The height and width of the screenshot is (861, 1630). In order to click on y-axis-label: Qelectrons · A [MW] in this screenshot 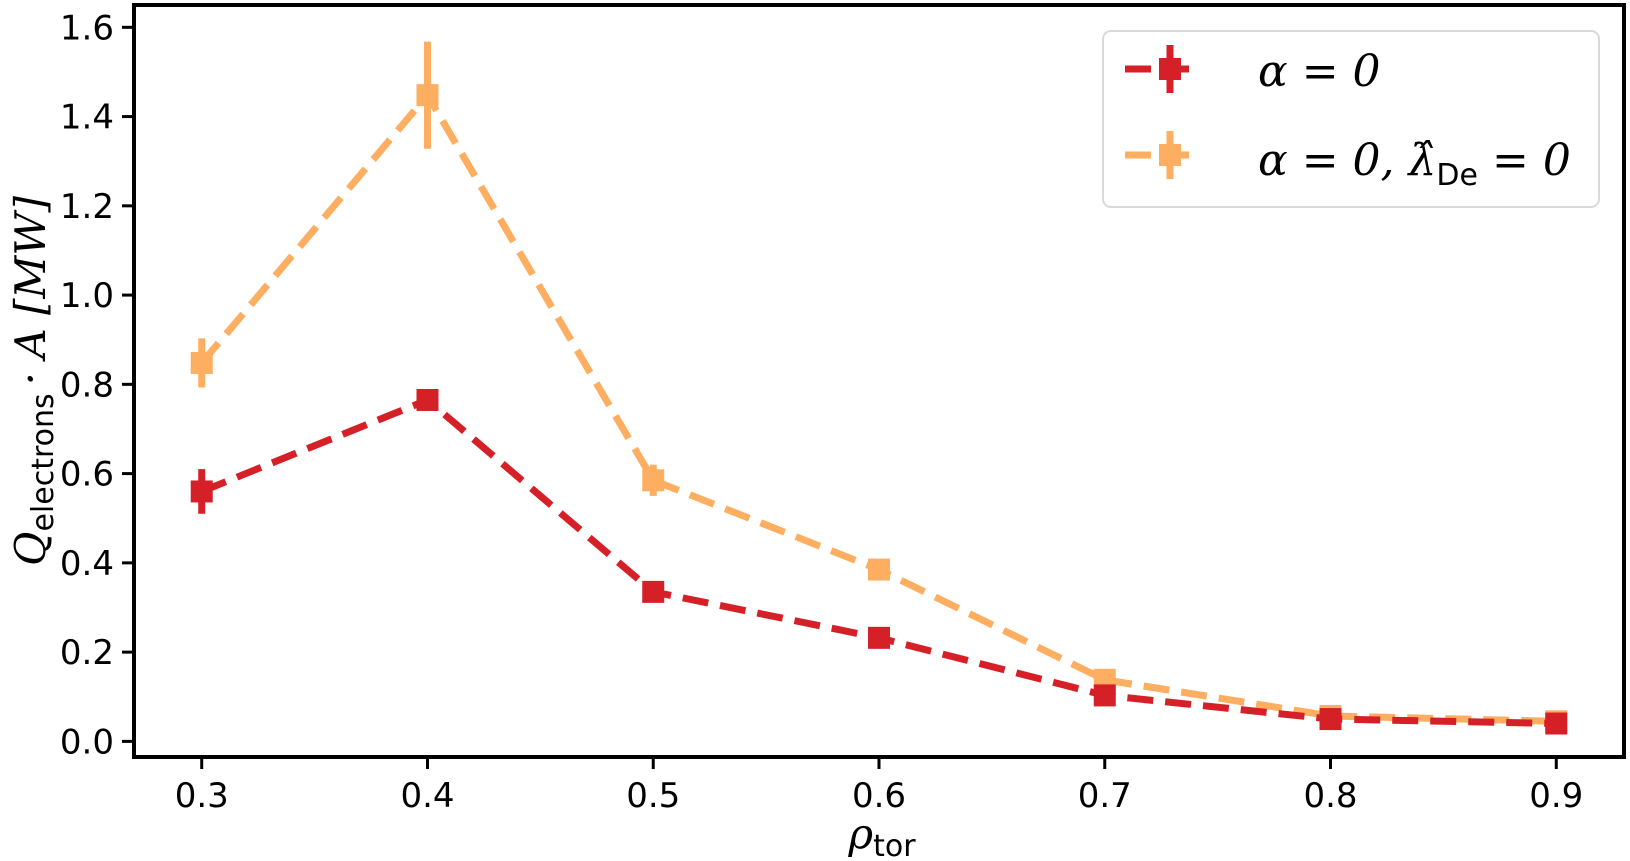, I will do `click(33, 380)`.